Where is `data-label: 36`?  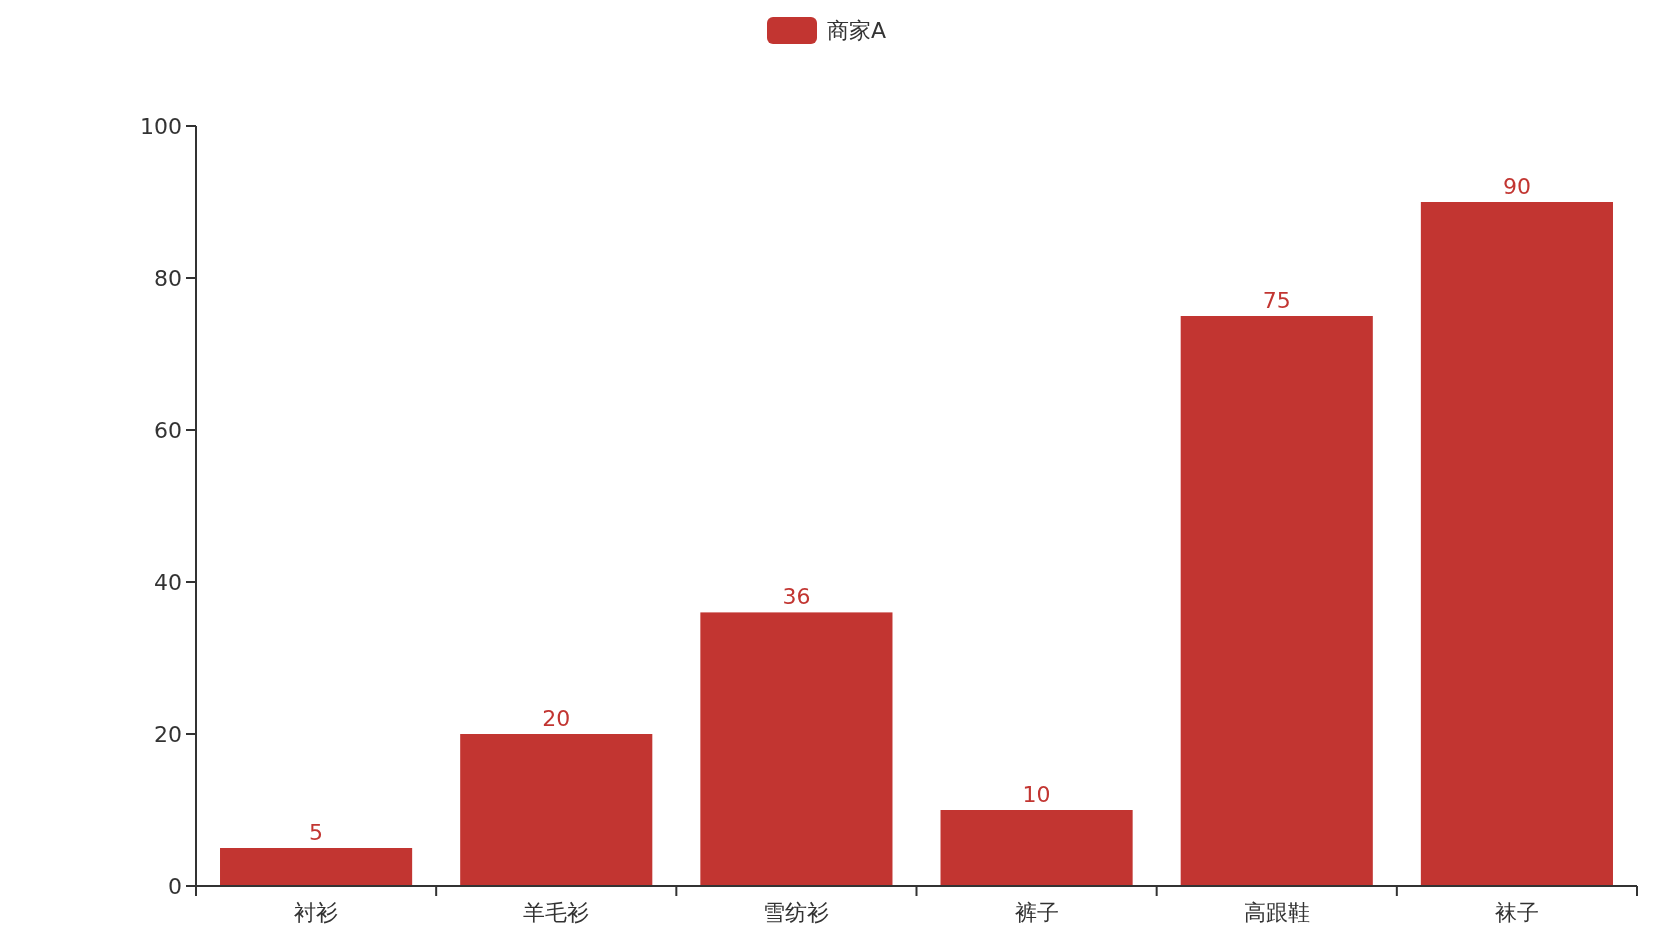
data-label: 36 is located at coordinates (796, 597).